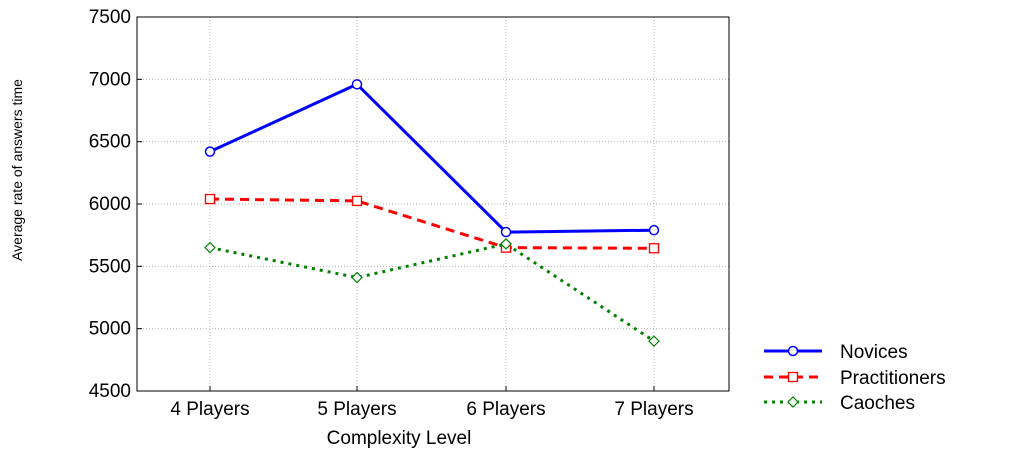 The height and width of the screenshot is (454, 1019). What do you see at coordinates (877, 403) in the screenshot?
I see `legend-label-caoches: Caoches` at bounding box center [877, 403].